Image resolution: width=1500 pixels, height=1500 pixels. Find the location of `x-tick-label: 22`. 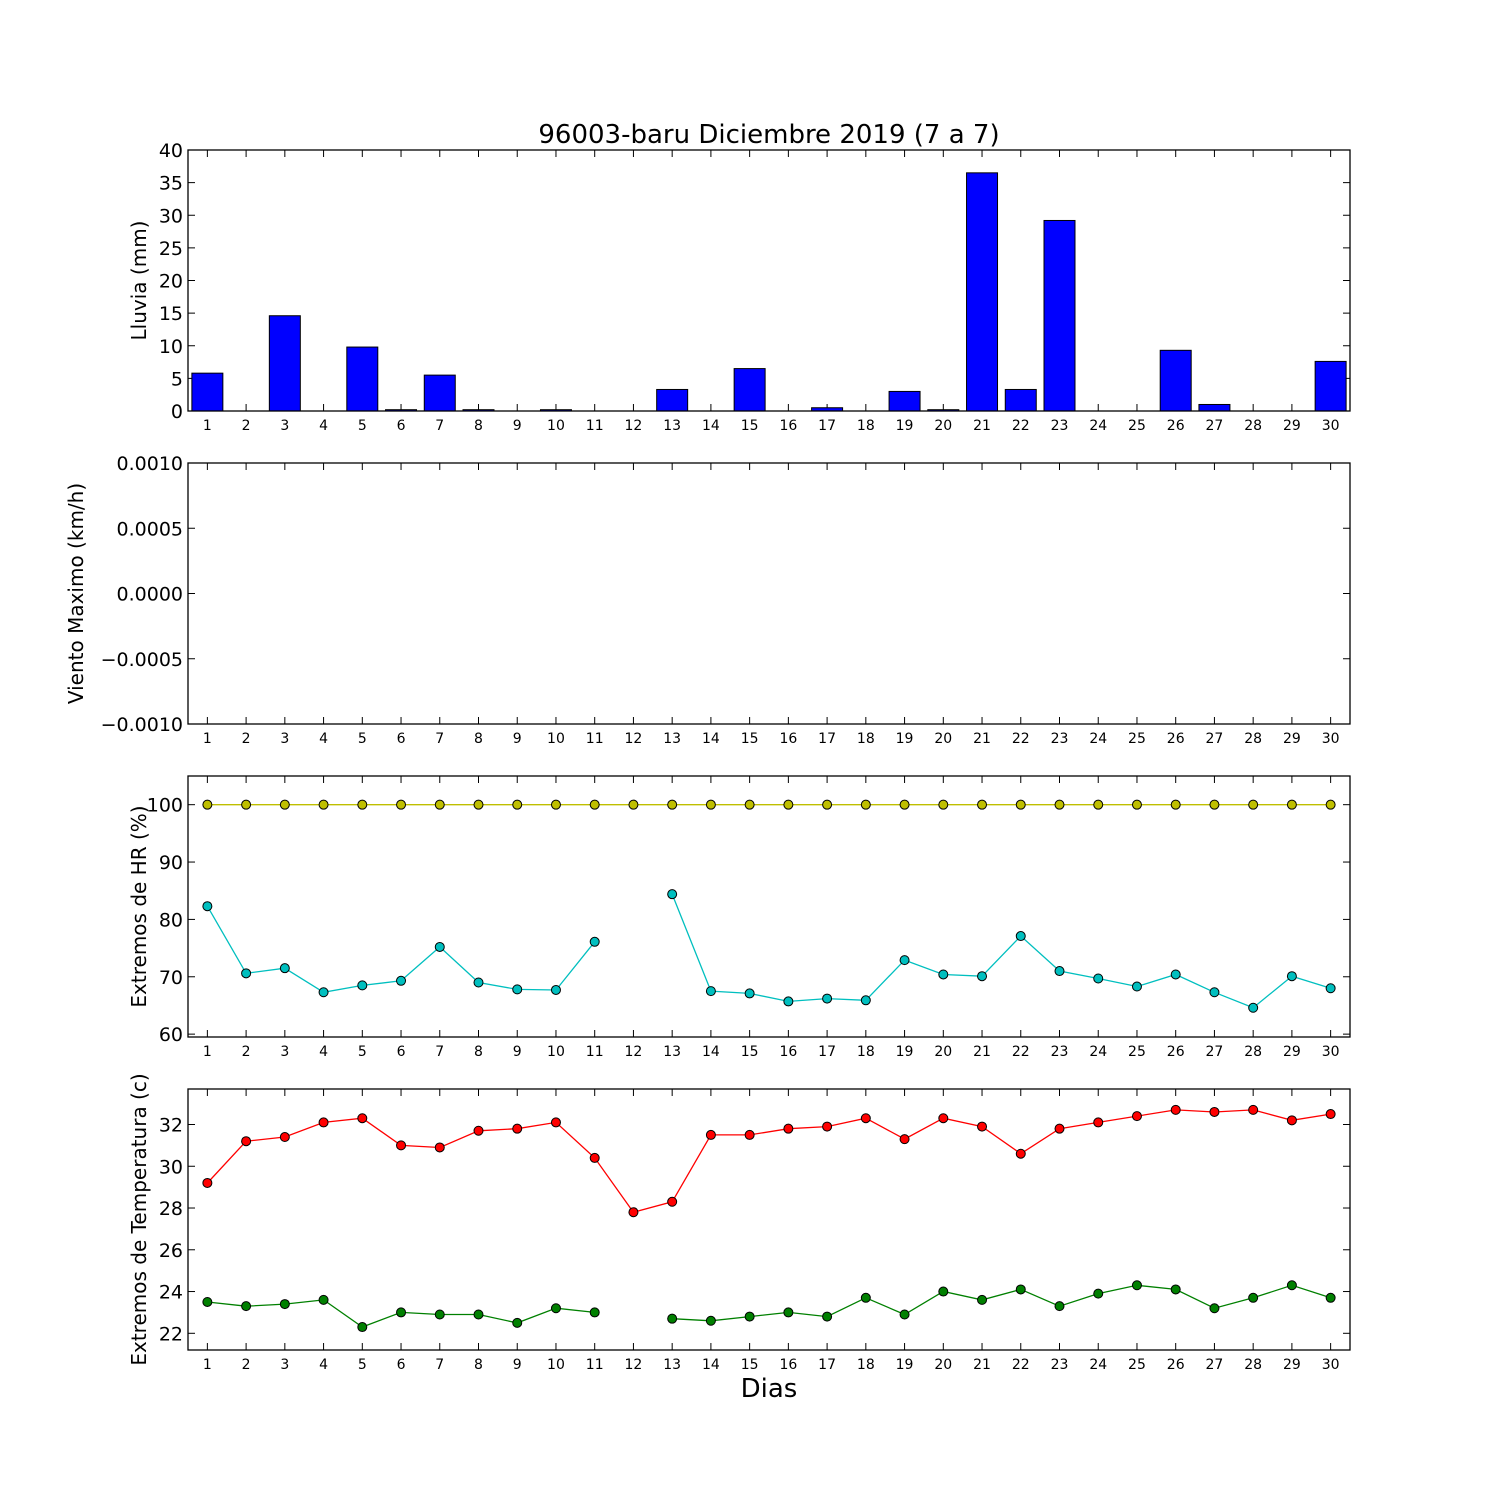

x-tick-label: 22 is located at coordinates (1021, 426).